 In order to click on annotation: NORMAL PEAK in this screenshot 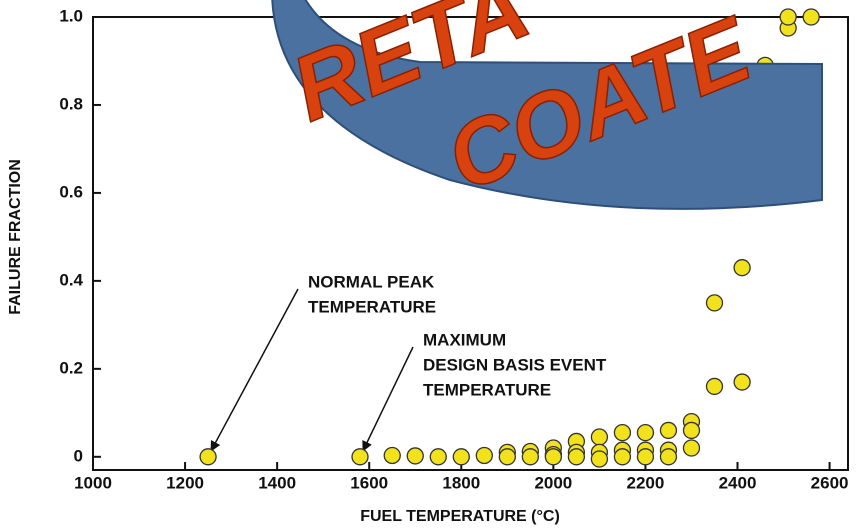, I will do `click(371, 281)`.